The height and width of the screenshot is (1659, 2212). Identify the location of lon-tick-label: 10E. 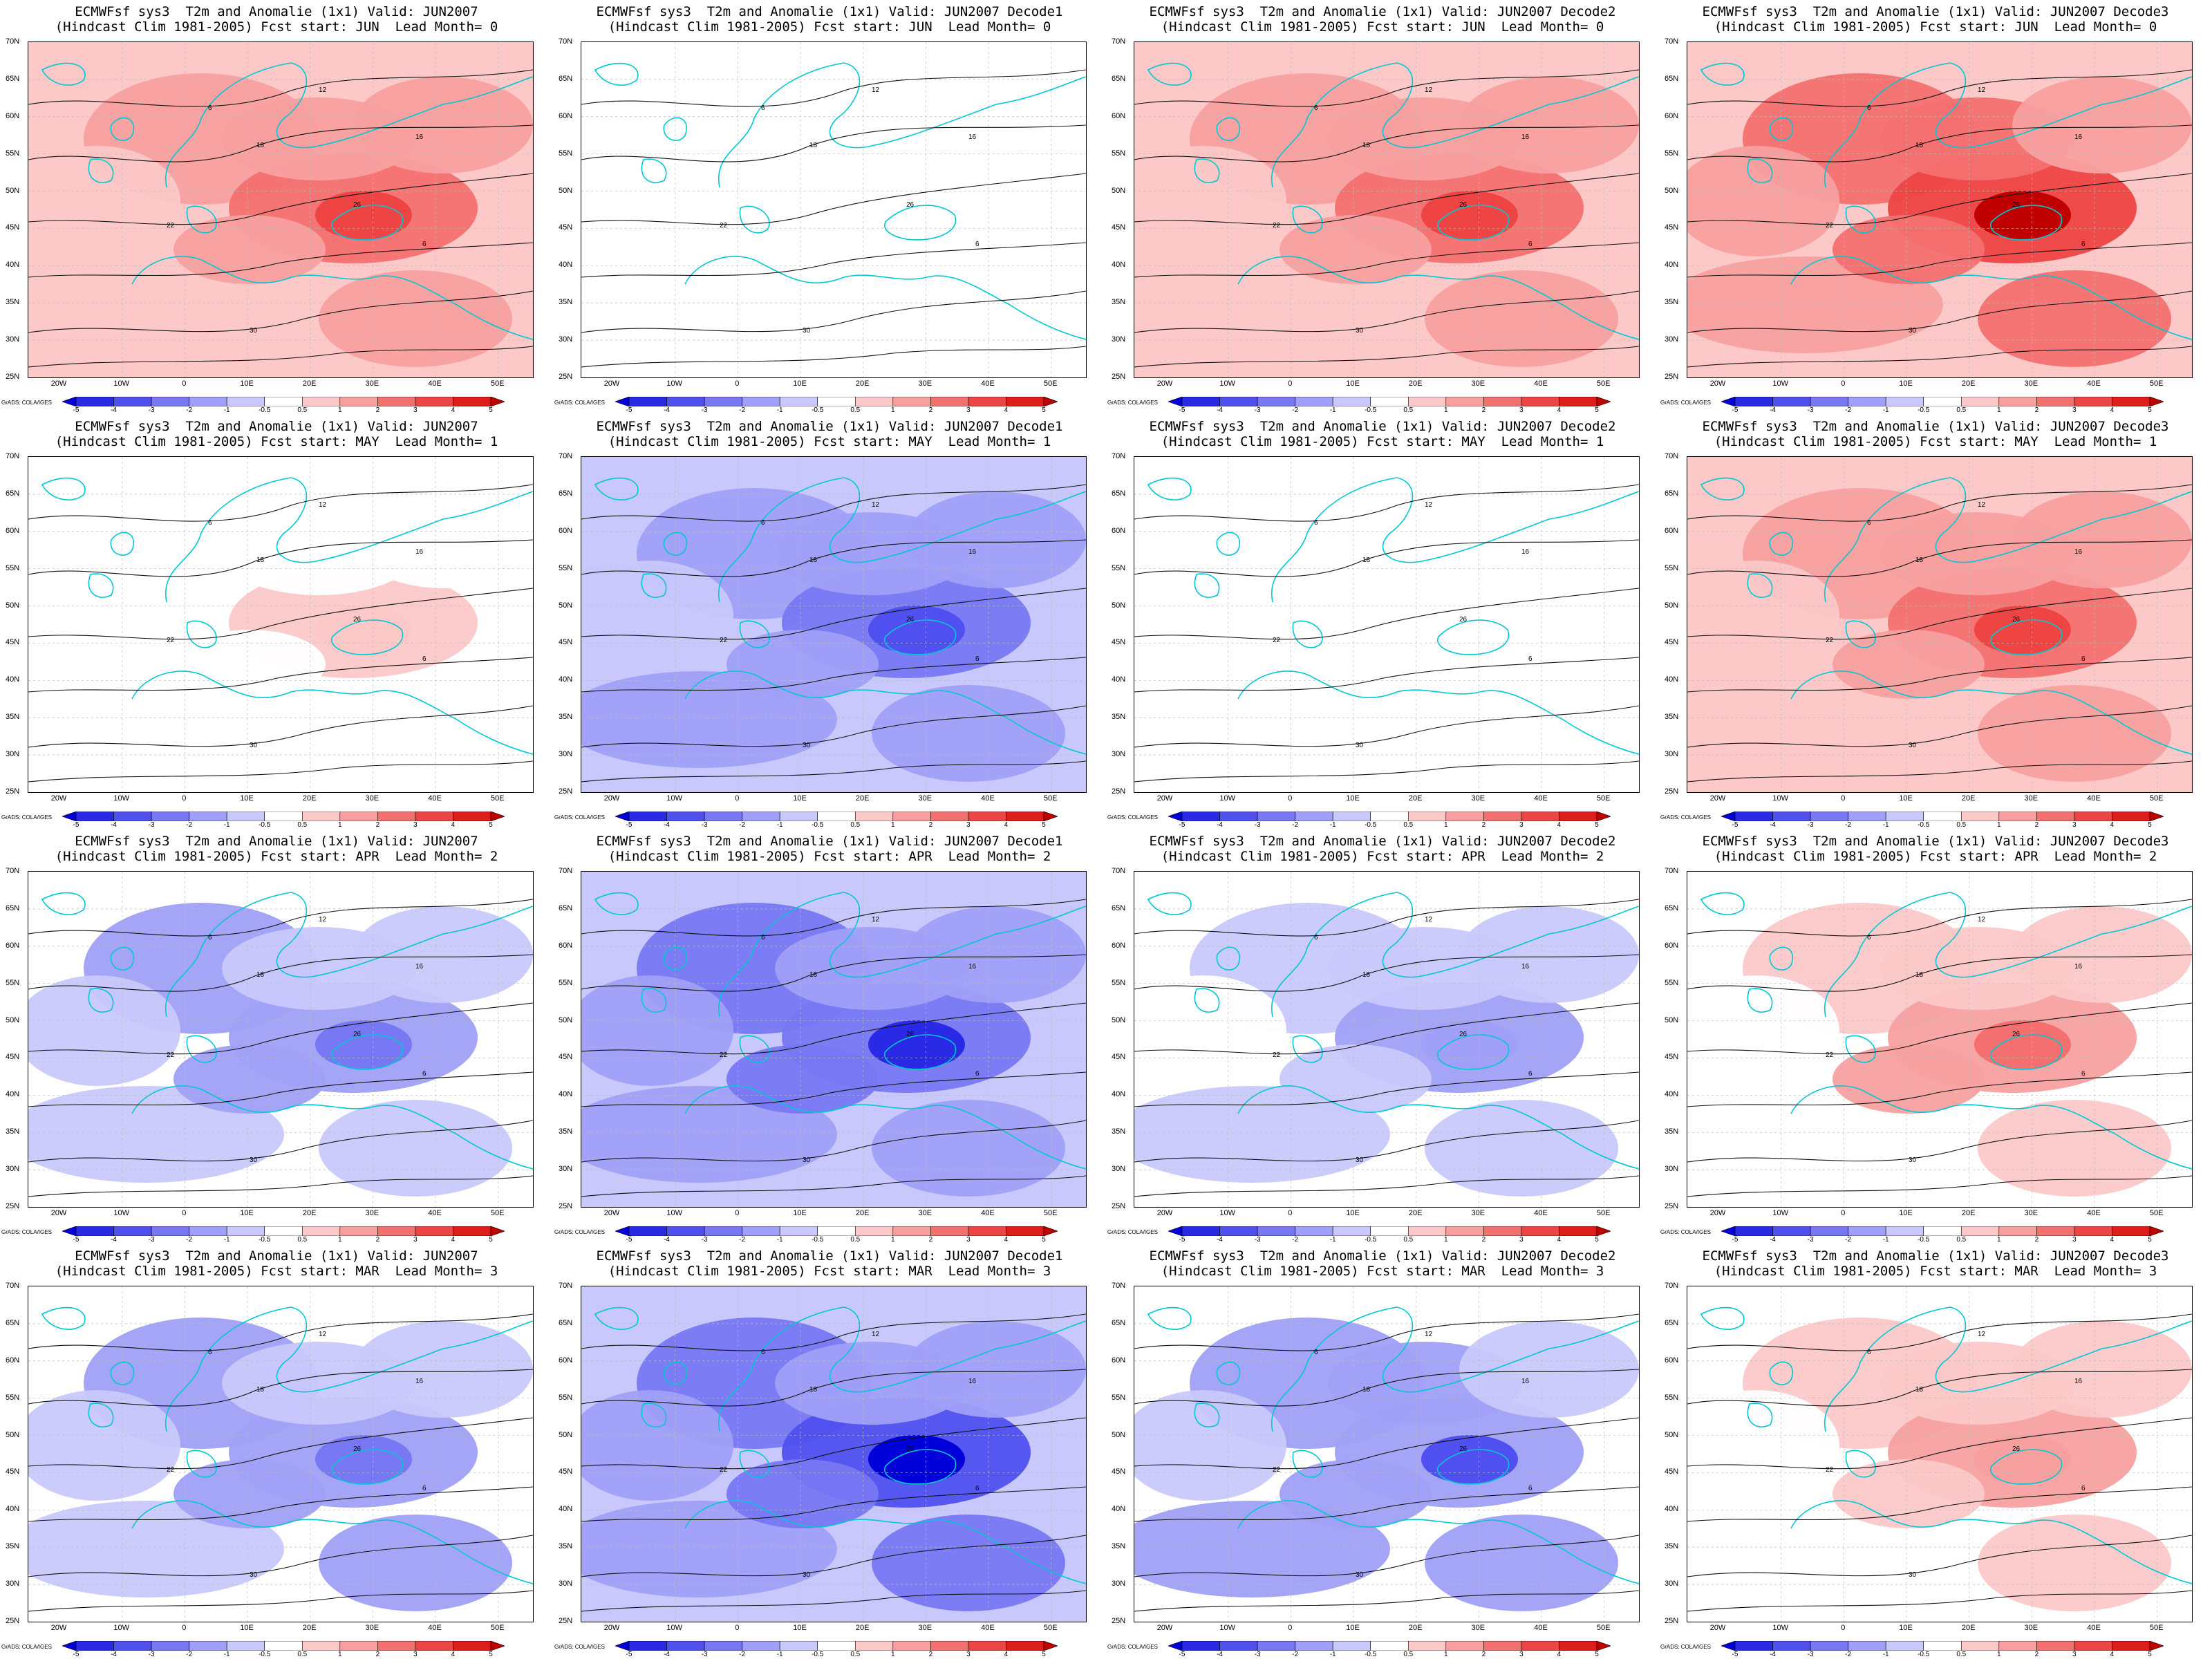
(247, 1628).